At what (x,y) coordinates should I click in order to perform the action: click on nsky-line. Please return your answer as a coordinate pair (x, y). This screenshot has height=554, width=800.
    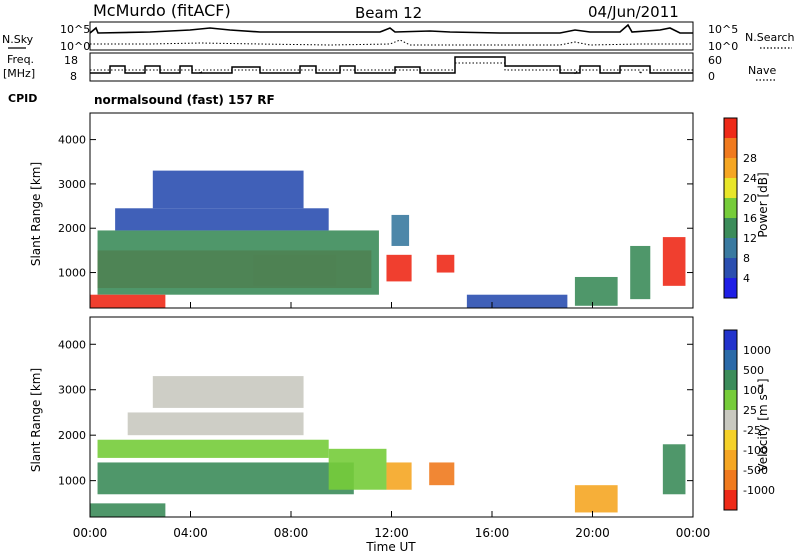
    Looking at the image, I should click on (391, 28).